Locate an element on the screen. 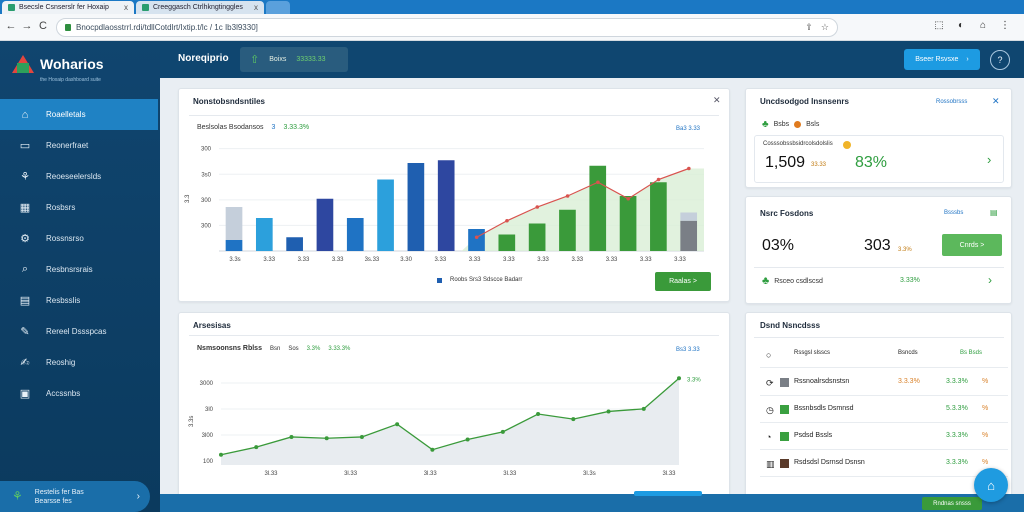 This screenshot has height=512, width=1024. assistant-fab-button: ⌂ is located at coordinates (991, 485).